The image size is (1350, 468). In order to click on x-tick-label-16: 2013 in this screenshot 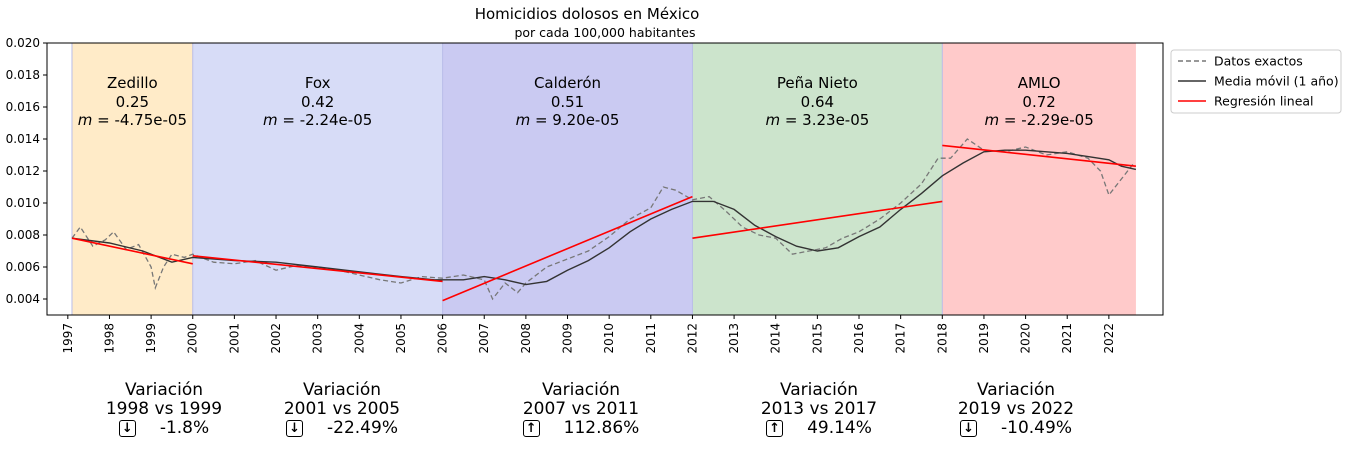, I will do `click(734, 338)`.